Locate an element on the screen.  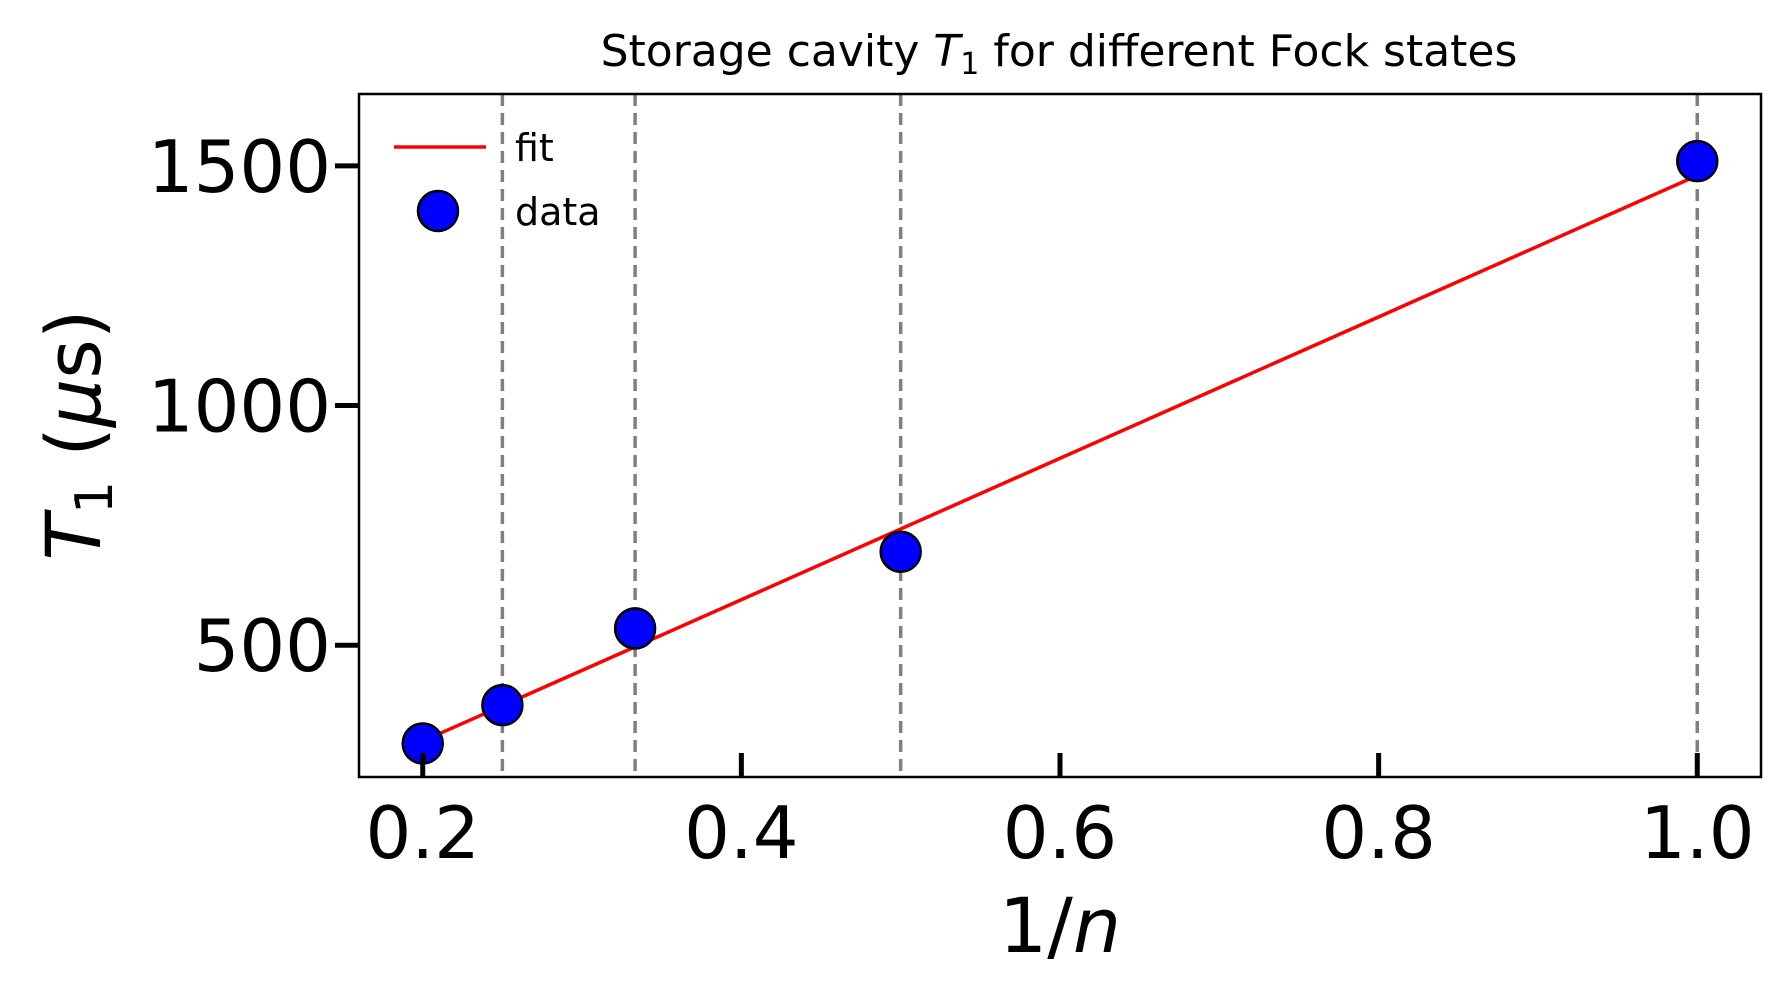
y-tick-label: 1500 is located at coordinates (239, 167).